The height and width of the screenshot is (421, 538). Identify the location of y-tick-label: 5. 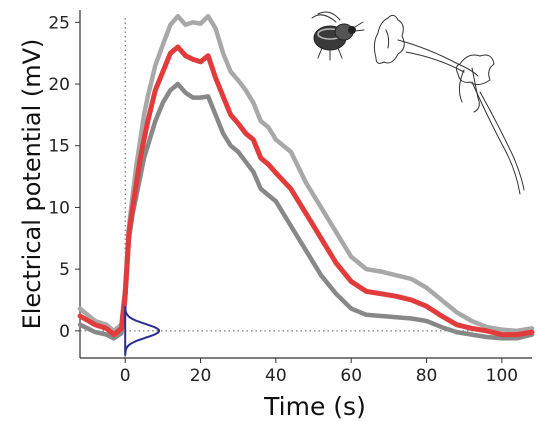
(64, 270).